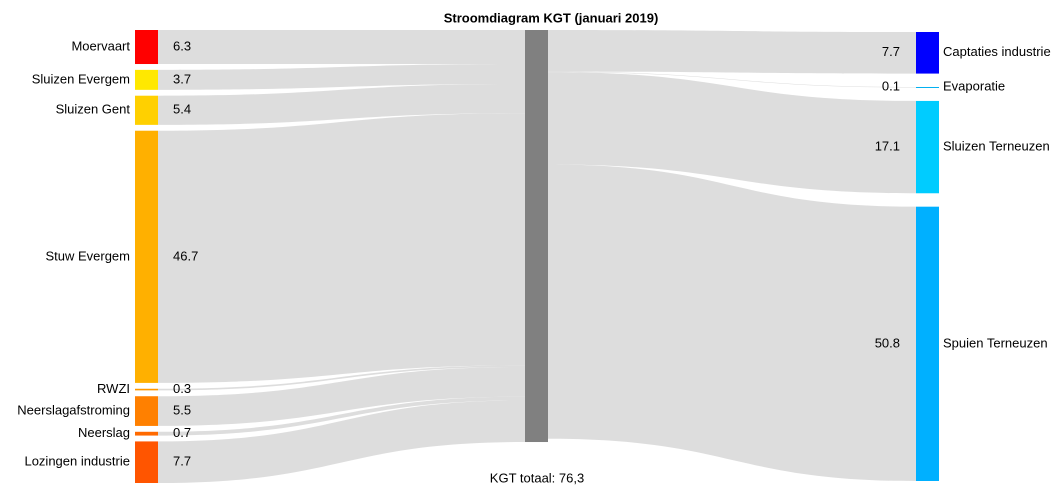 The width and height of the screenshot is (1061, 489). Describe the element at coordinates (551, 17) in the screenshot. I see `chart-title: Stroomdiagram KGT (januari 2019)` at that location.